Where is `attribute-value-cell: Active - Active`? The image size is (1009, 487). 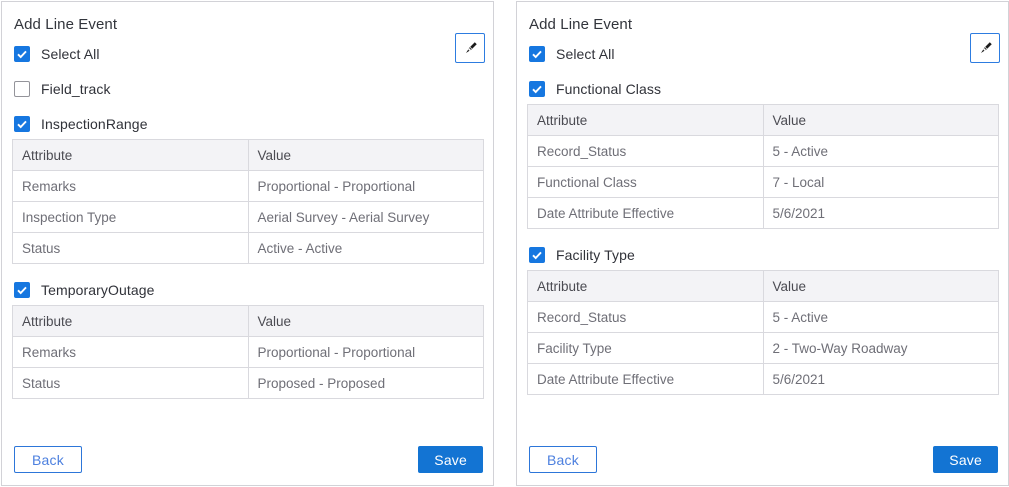
attribute-value-cell: Active - Active is located at coordinates (365, 248).